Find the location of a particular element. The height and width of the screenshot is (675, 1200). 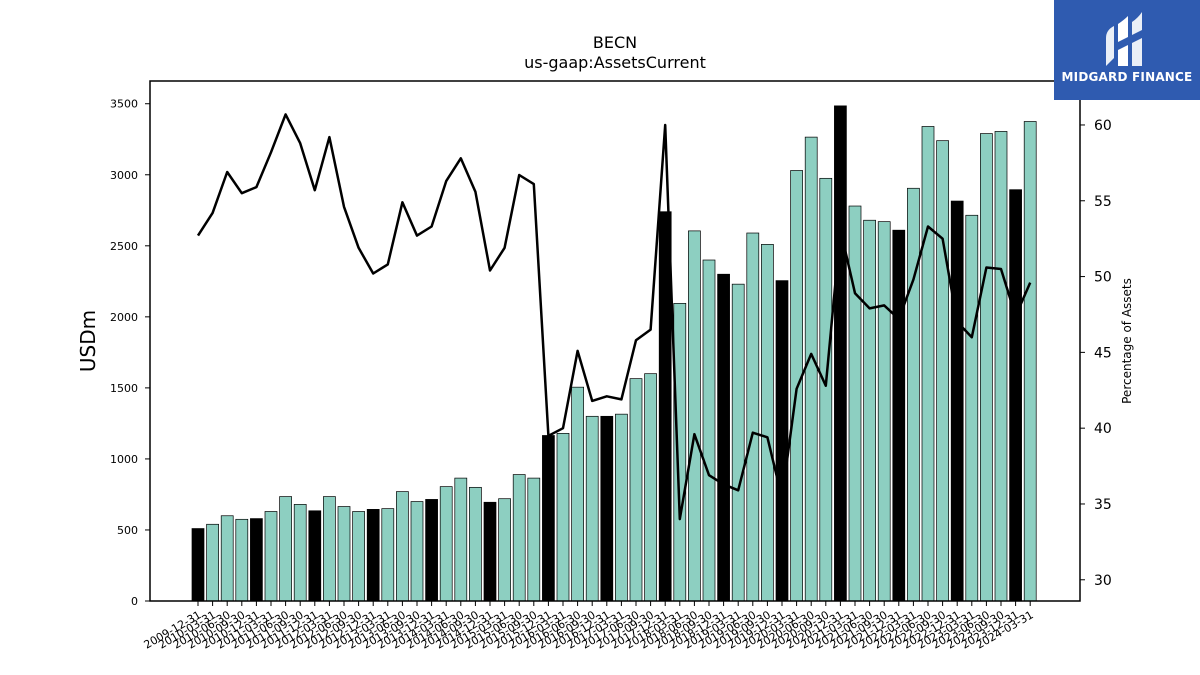

chart-subtitle: us-gaap:AssetsCurrent is located at coordinates (615, 62).